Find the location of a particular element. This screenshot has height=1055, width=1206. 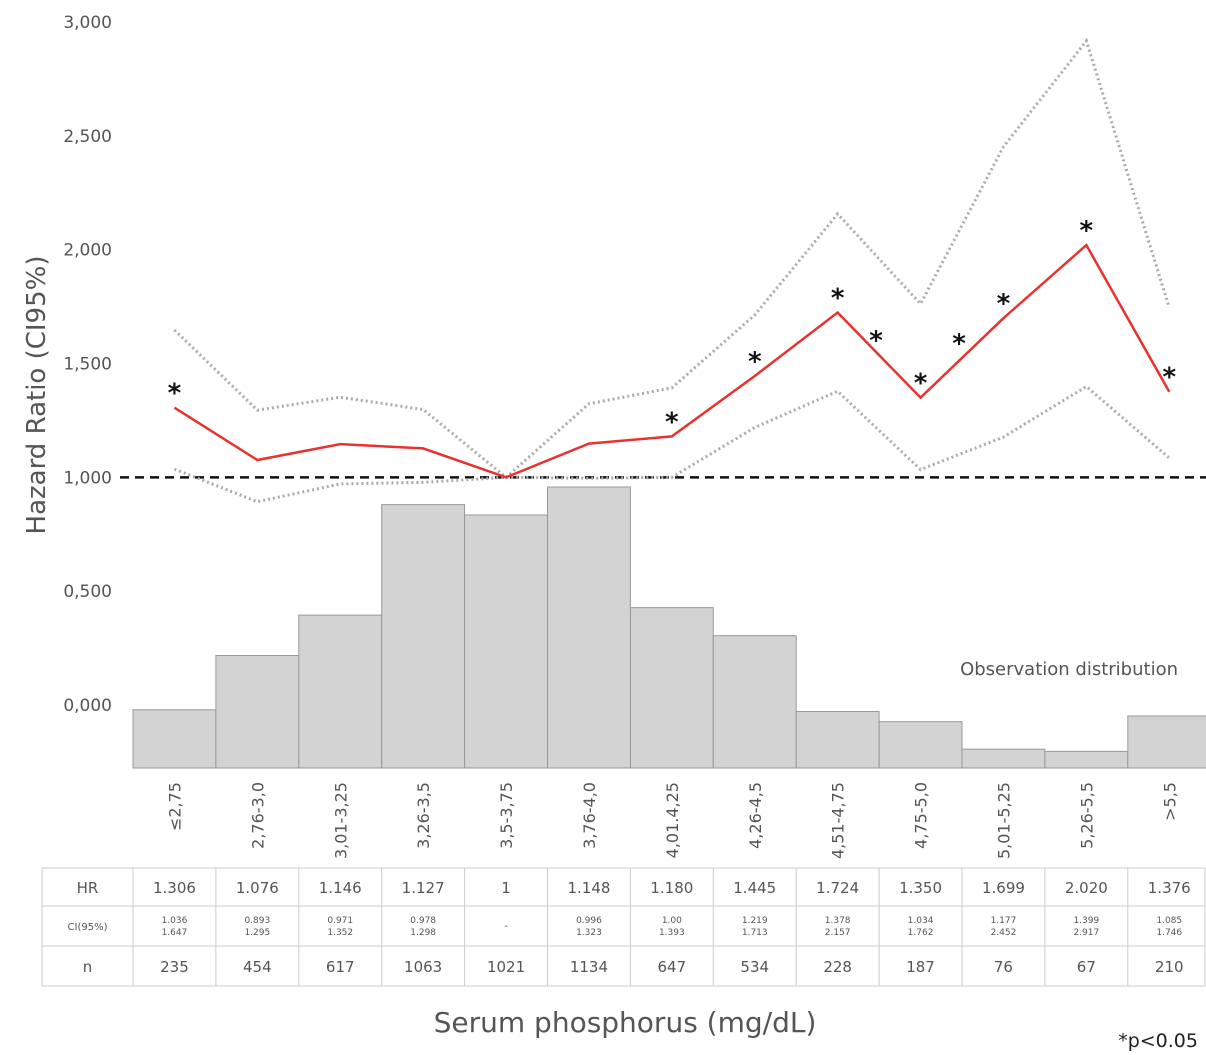

x-tick-label: 4,01.4,25 is located at coordinates (672, 820).